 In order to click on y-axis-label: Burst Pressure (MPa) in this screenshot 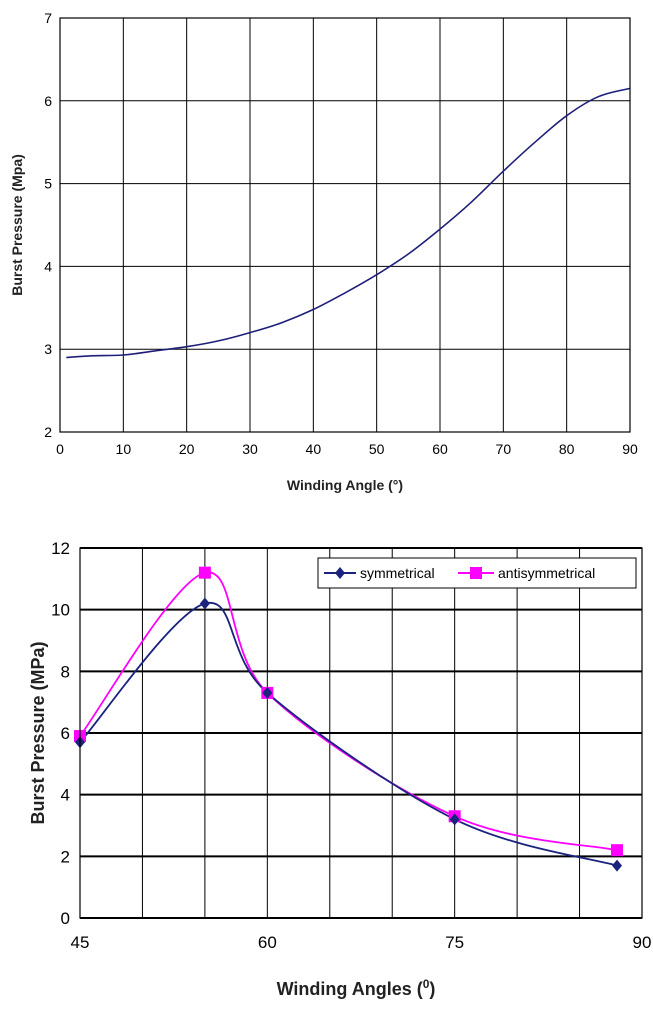, I will do `click(38, 732)`.